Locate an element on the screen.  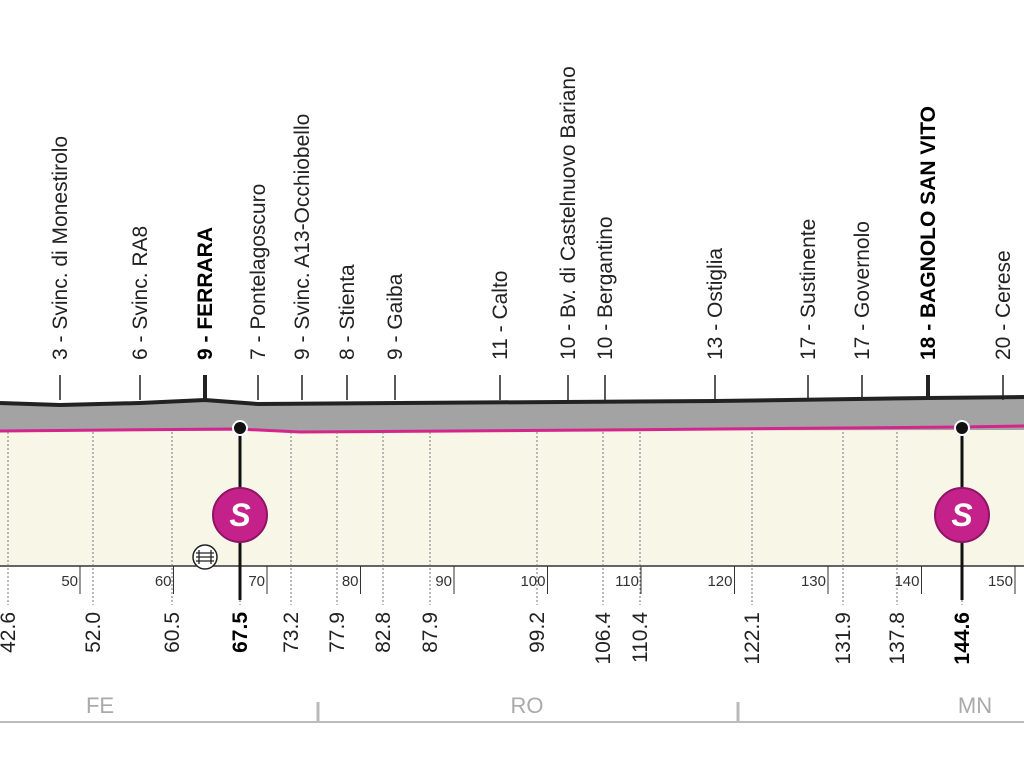
distance-label: 106.4 is located at coordinates (603, 638).